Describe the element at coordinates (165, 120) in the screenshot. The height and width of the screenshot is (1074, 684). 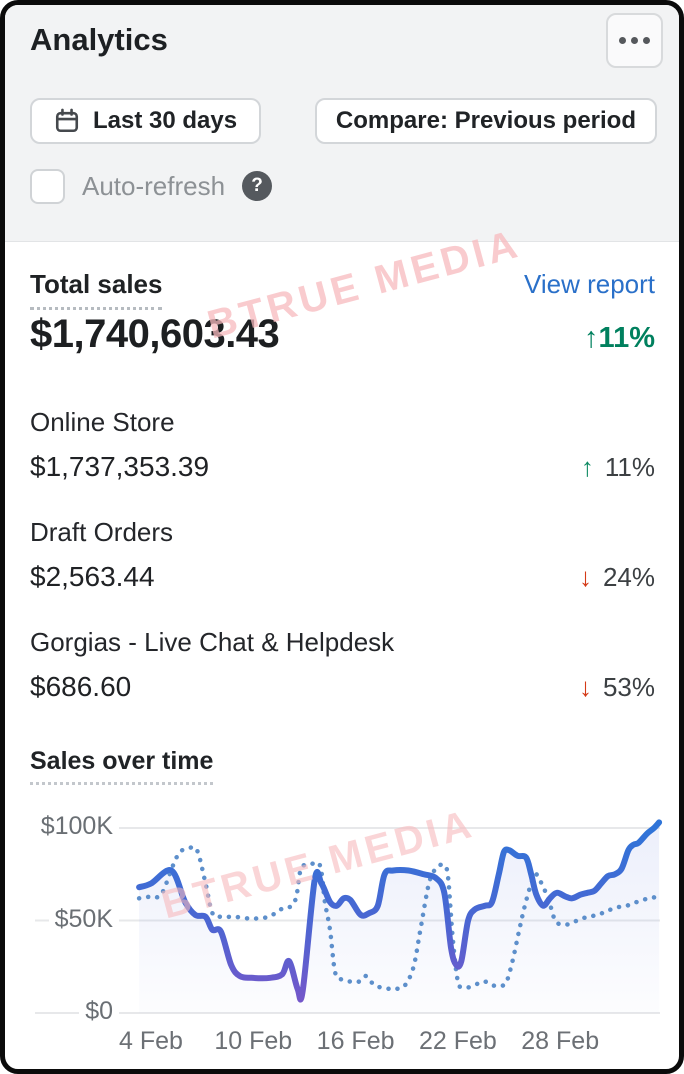
I see `date-range-label: Last 30 days` at that location.